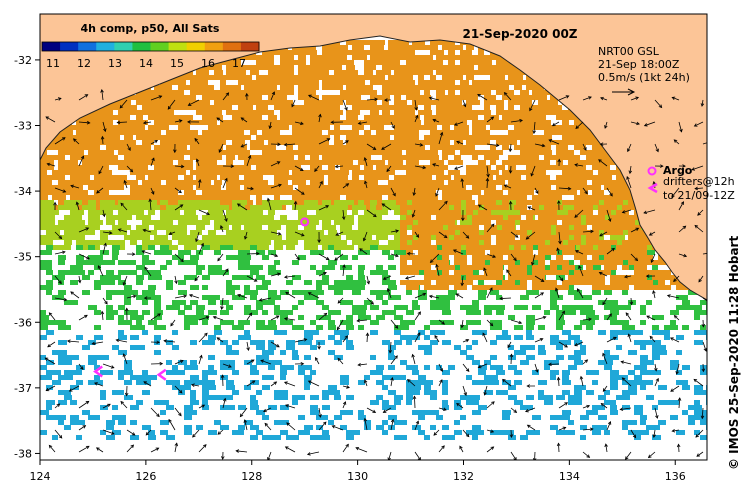  I want to click on current-info: NRT00 GSL 21-Sep 18:00Z 0.5m/s (1kt 24h), so click(644, 70).